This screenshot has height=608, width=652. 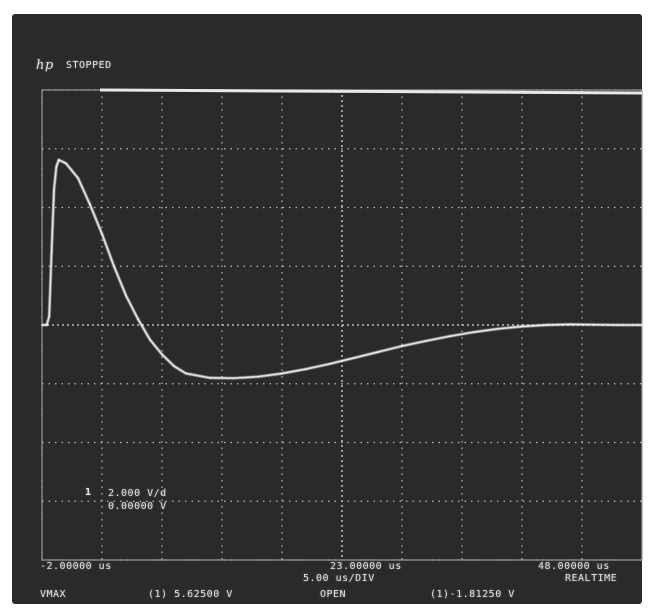 I want to click on timebase-right: 48.00000 us, so click(x=574, y=566).